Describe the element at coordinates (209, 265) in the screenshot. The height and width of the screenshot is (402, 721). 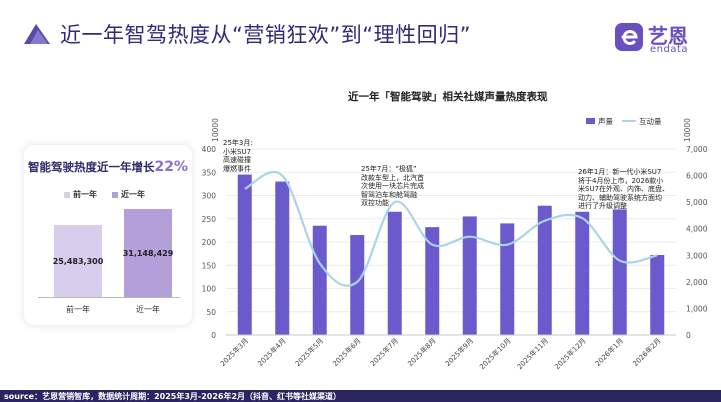
I see `y-left-tick: 150` at that location.